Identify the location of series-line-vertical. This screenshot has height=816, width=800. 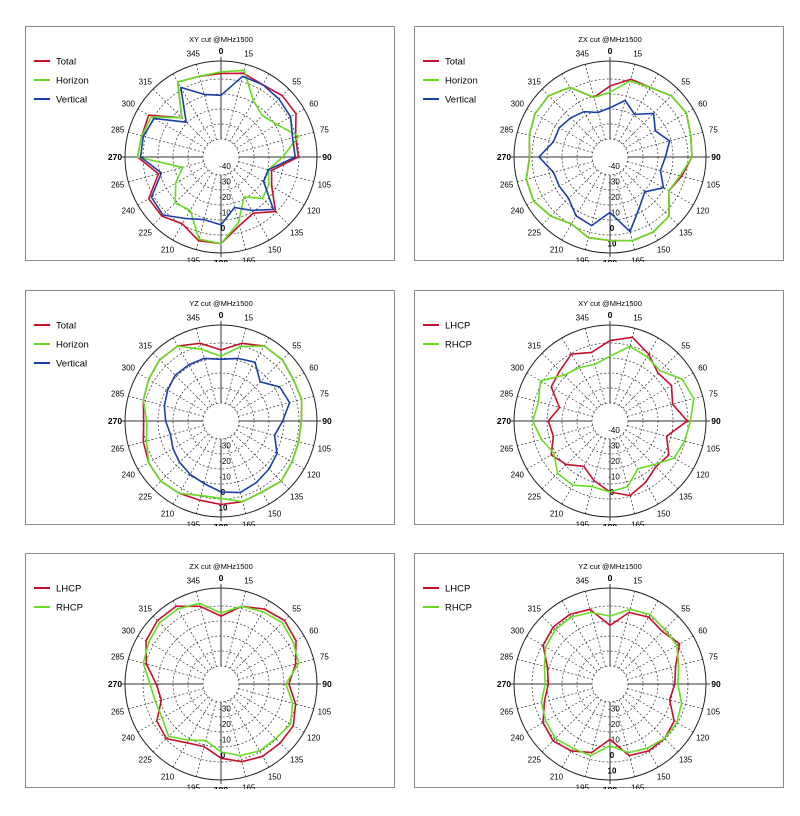
(227, 425).